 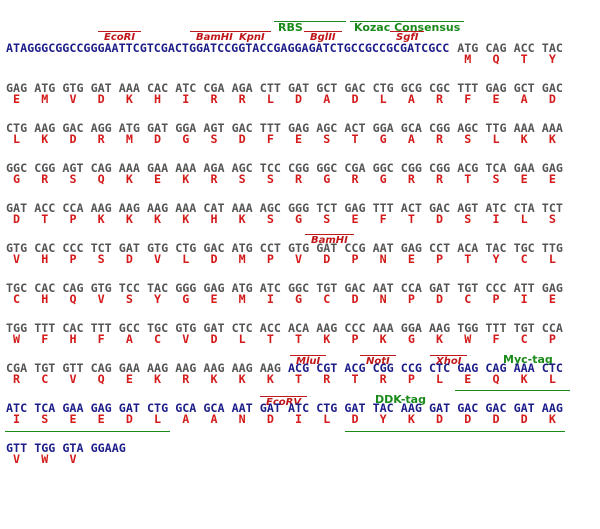 What do you see at coordinates (299, 408) in the screenshot?
I see `codon: ATC` at bounding box center [299, 408].